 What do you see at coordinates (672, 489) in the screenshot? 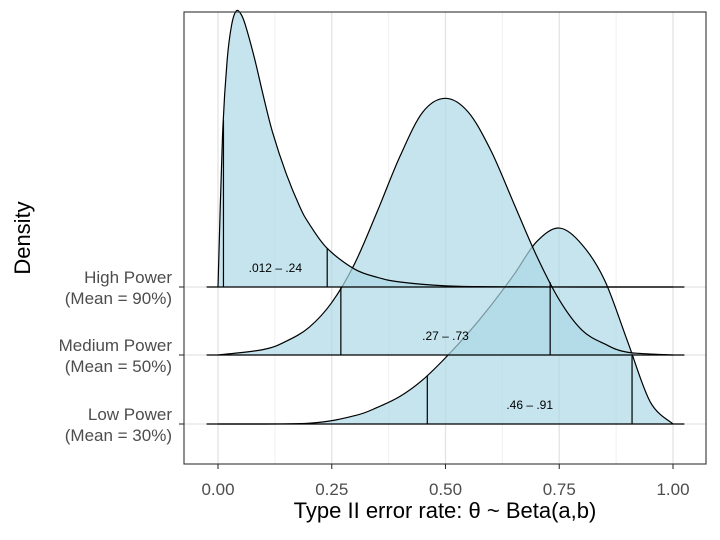
I see `x-tick-label: 1.00` at bounding box center [672, 489].